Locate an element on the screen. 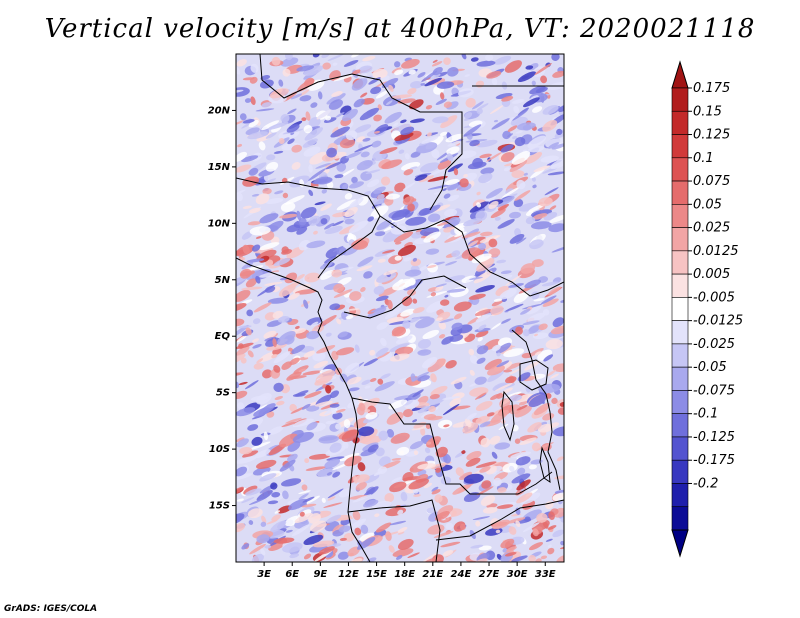 This screenshot has width=800, height=618. colorbar-label: 0.125 is located at coordinates (711, 135).